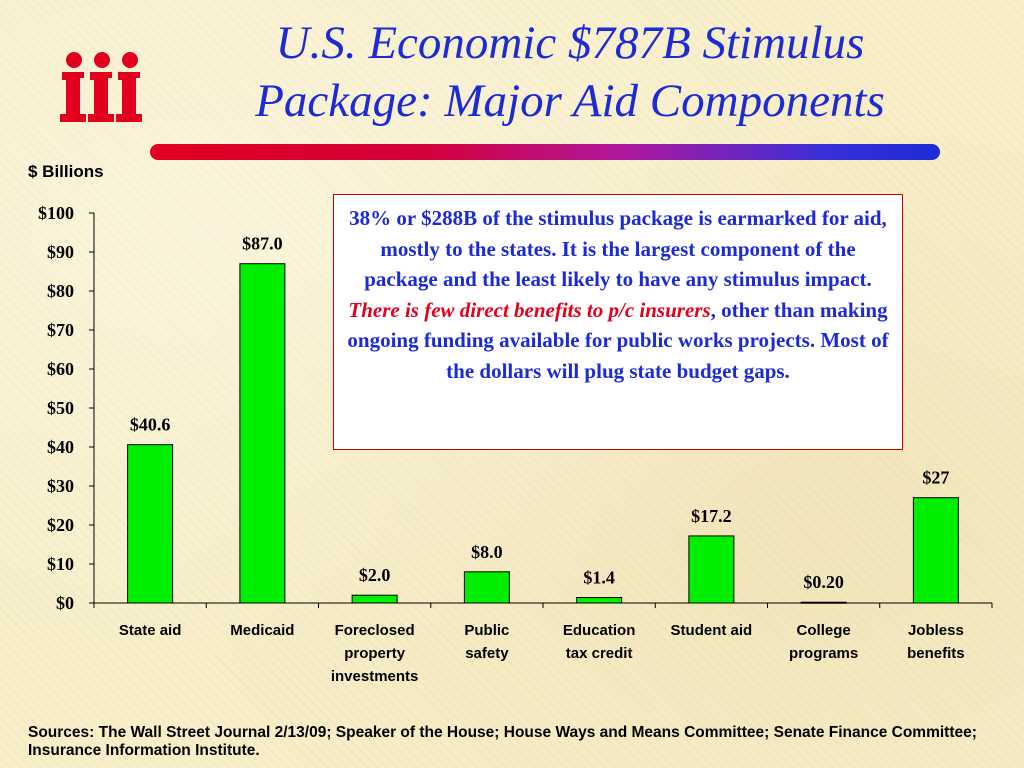  I want to click on x-category-label-line: safety, so click(487, 653).